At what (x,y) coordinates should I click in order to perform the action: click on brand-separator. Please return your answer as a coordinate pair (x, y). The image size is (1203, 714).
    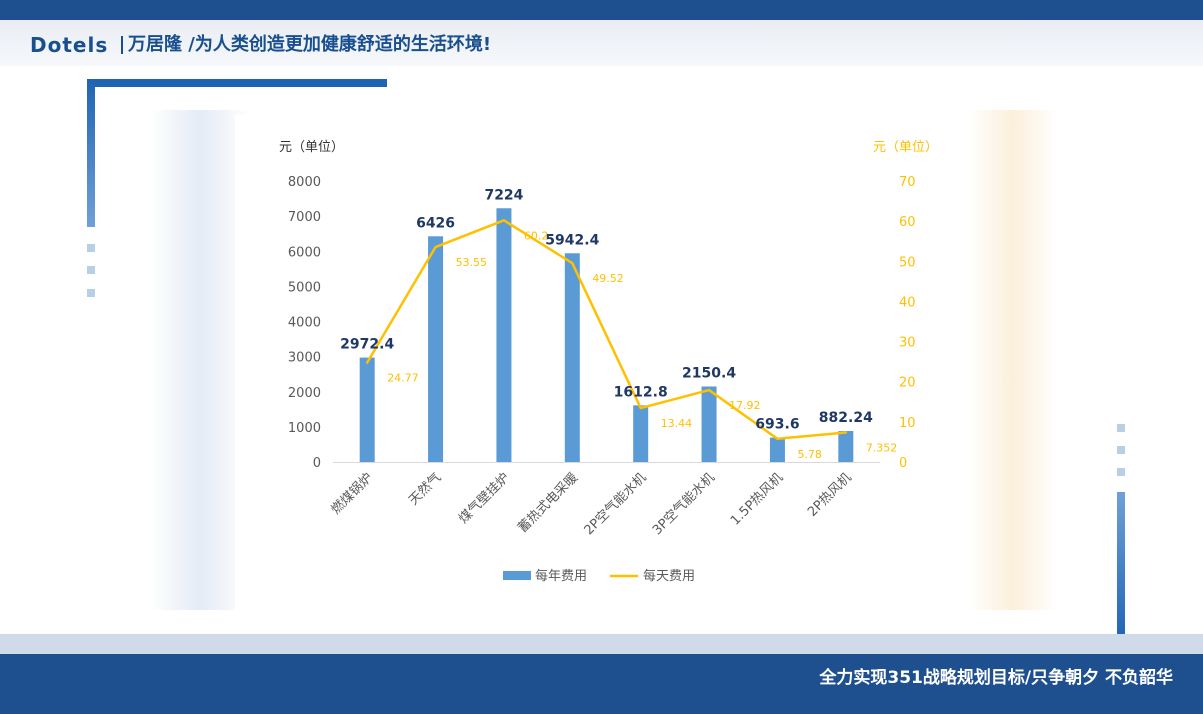
    Looking at the image, I should click on (122, 45).